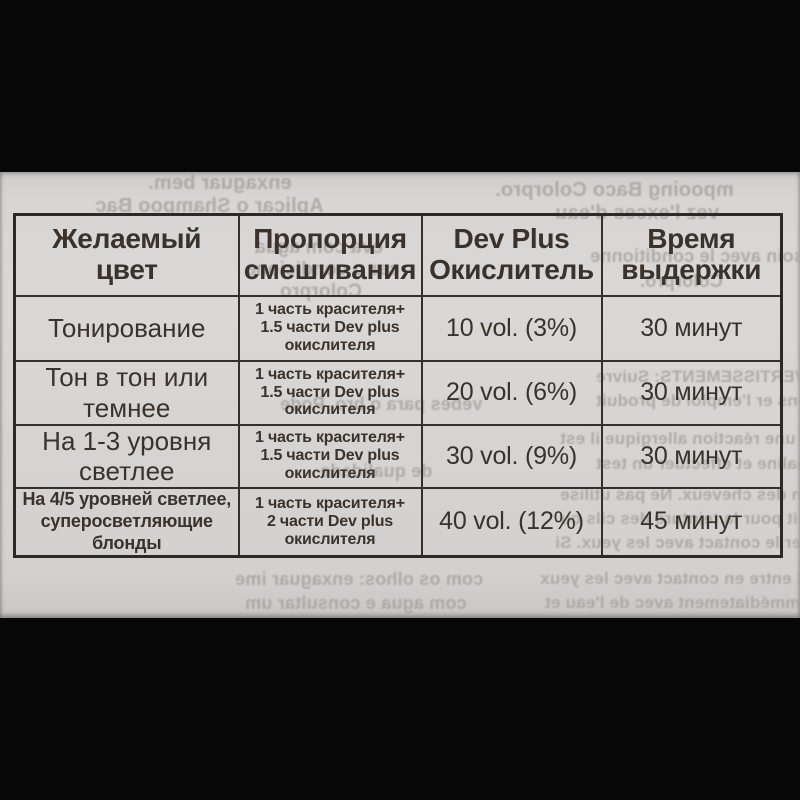 This screenshot has width=800, height=800. I want to click on desired-color-cell: Тон в тон или темнее, so click(126, 392).